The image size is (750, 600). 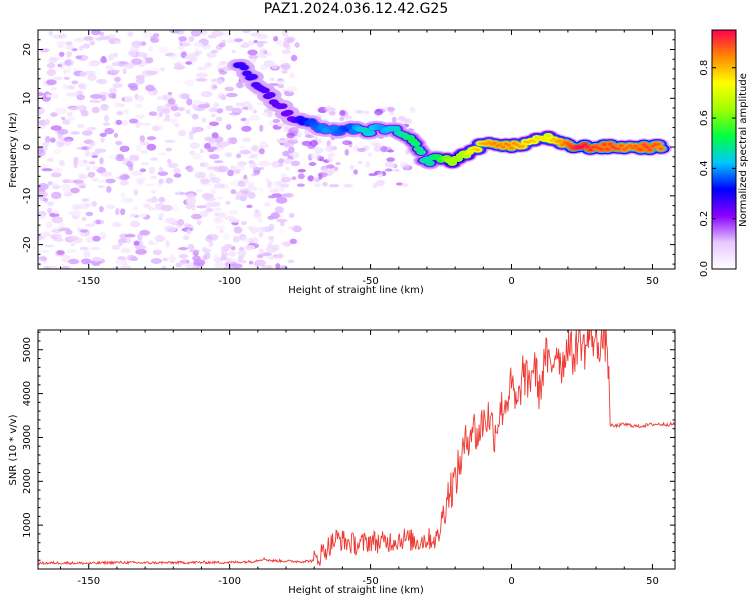 What do you see at coordinates (356, 290) in the screenshot?
I see `spectrogram-x-axis-label: Height of straight line (km)` at bounding box center [356, 290].